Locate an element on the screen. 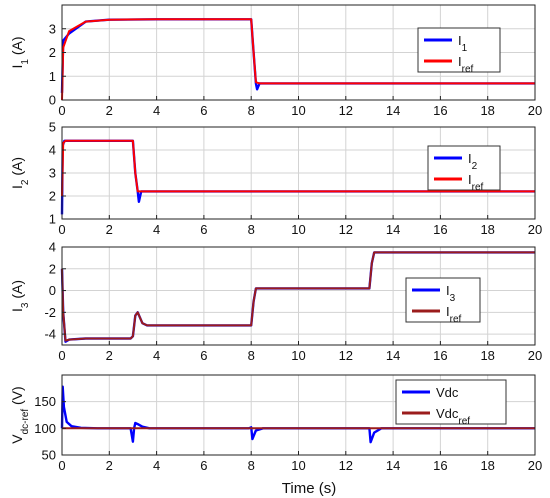 The image size is (550, 498). legend-entry: Vdcref is located at coordinates (453, 416).